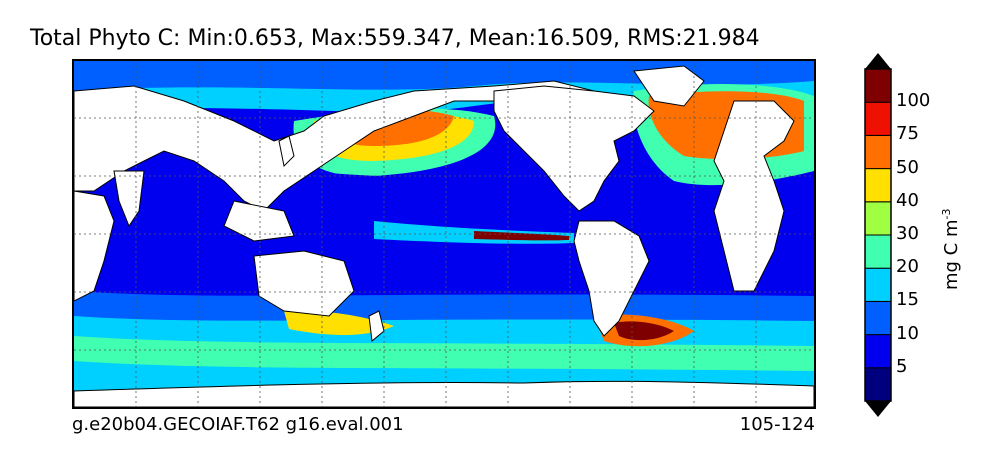  I want to click on indonesia-land, so click(259, 221).